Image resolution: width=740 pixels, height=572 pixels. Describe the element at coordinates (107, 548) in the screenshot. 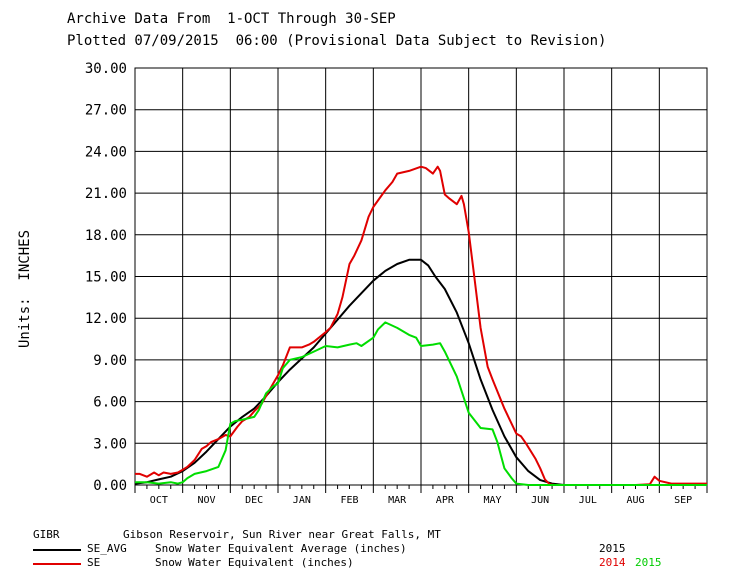

I see `legend-code-se-avg: SE_AVG` at that location.